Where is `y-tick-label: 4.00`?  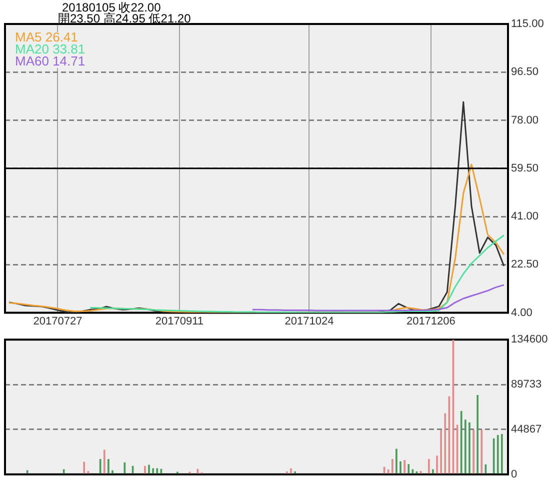 y-tick-label: 4.00 is located at coordinates (521, 312).